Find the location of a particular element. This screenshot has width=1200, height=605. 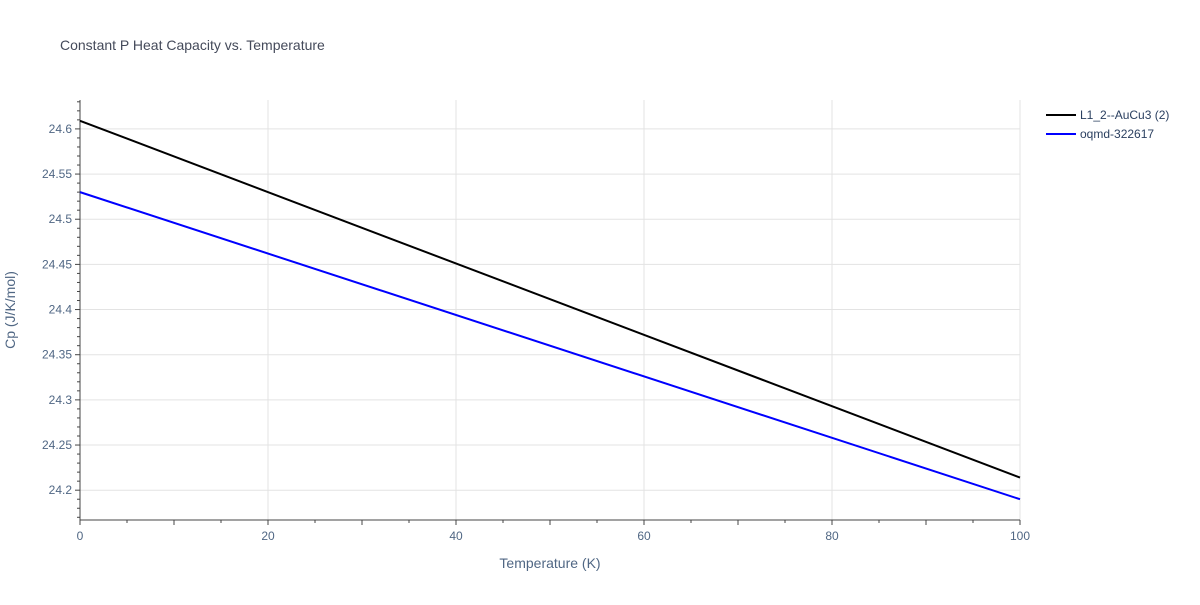

y-tick-label: 24.45 is located at coordinates (57, 264).